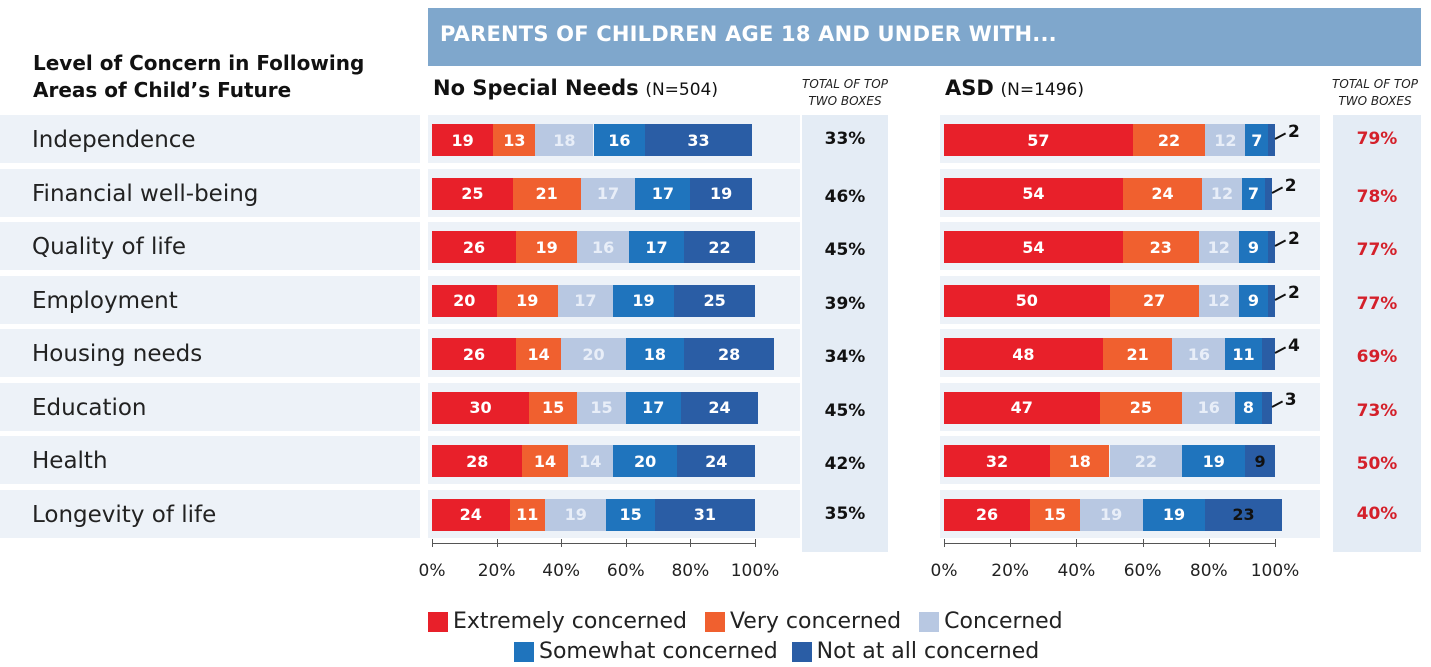  What do you see at coordinates (124, 514) in the screenshot?
I see `row-label: Longevity of life` at bounding box center [124, 514].